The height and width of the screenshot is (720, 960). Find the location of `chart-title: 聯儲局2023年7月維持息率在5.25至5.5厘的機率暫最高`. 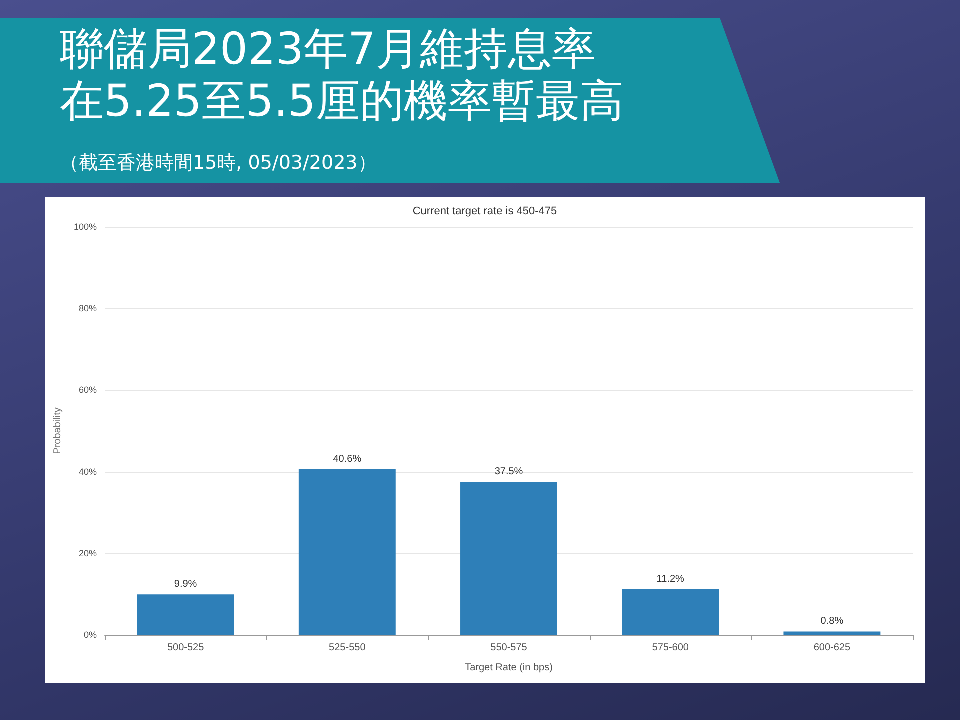

chart-title: 聯儲局2023年7月維持息率在5.25至5.5厘的機率暫最高 is located at coordinates (342, 76).